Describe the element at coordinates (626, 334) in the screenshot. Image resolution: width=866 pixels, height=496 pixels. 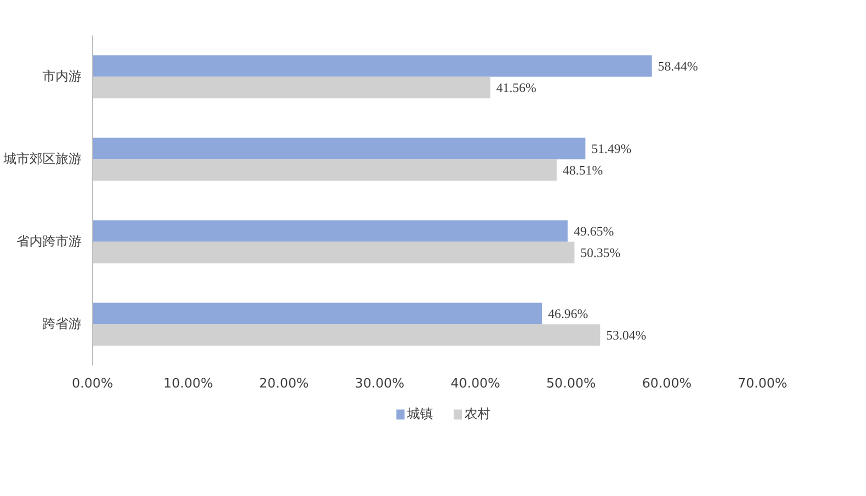
I see `data-label: 53.04%` at that location.